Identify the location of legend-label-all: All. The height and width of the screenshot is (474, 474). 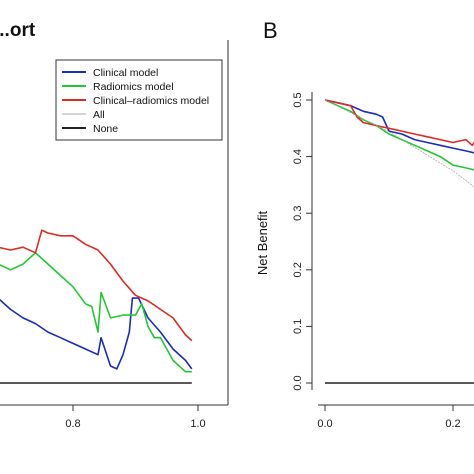
(99, 115).